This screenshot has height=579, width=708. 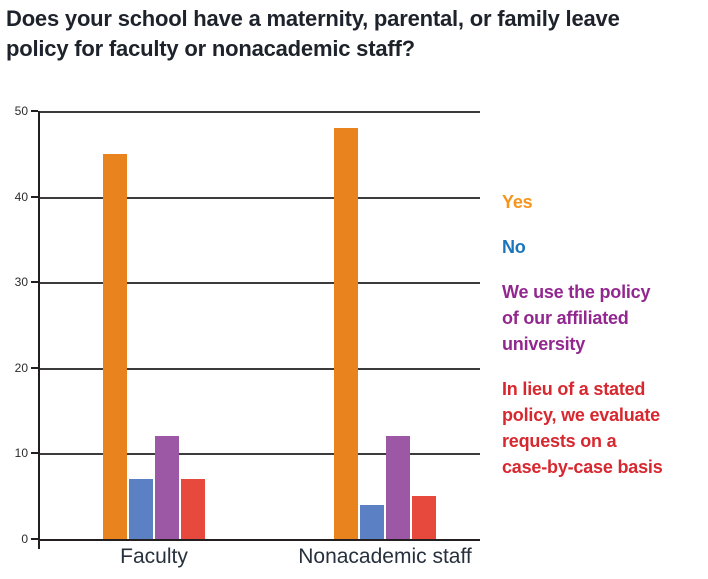 I want to click on legend-item-1: No, so click(x=514, y=247).